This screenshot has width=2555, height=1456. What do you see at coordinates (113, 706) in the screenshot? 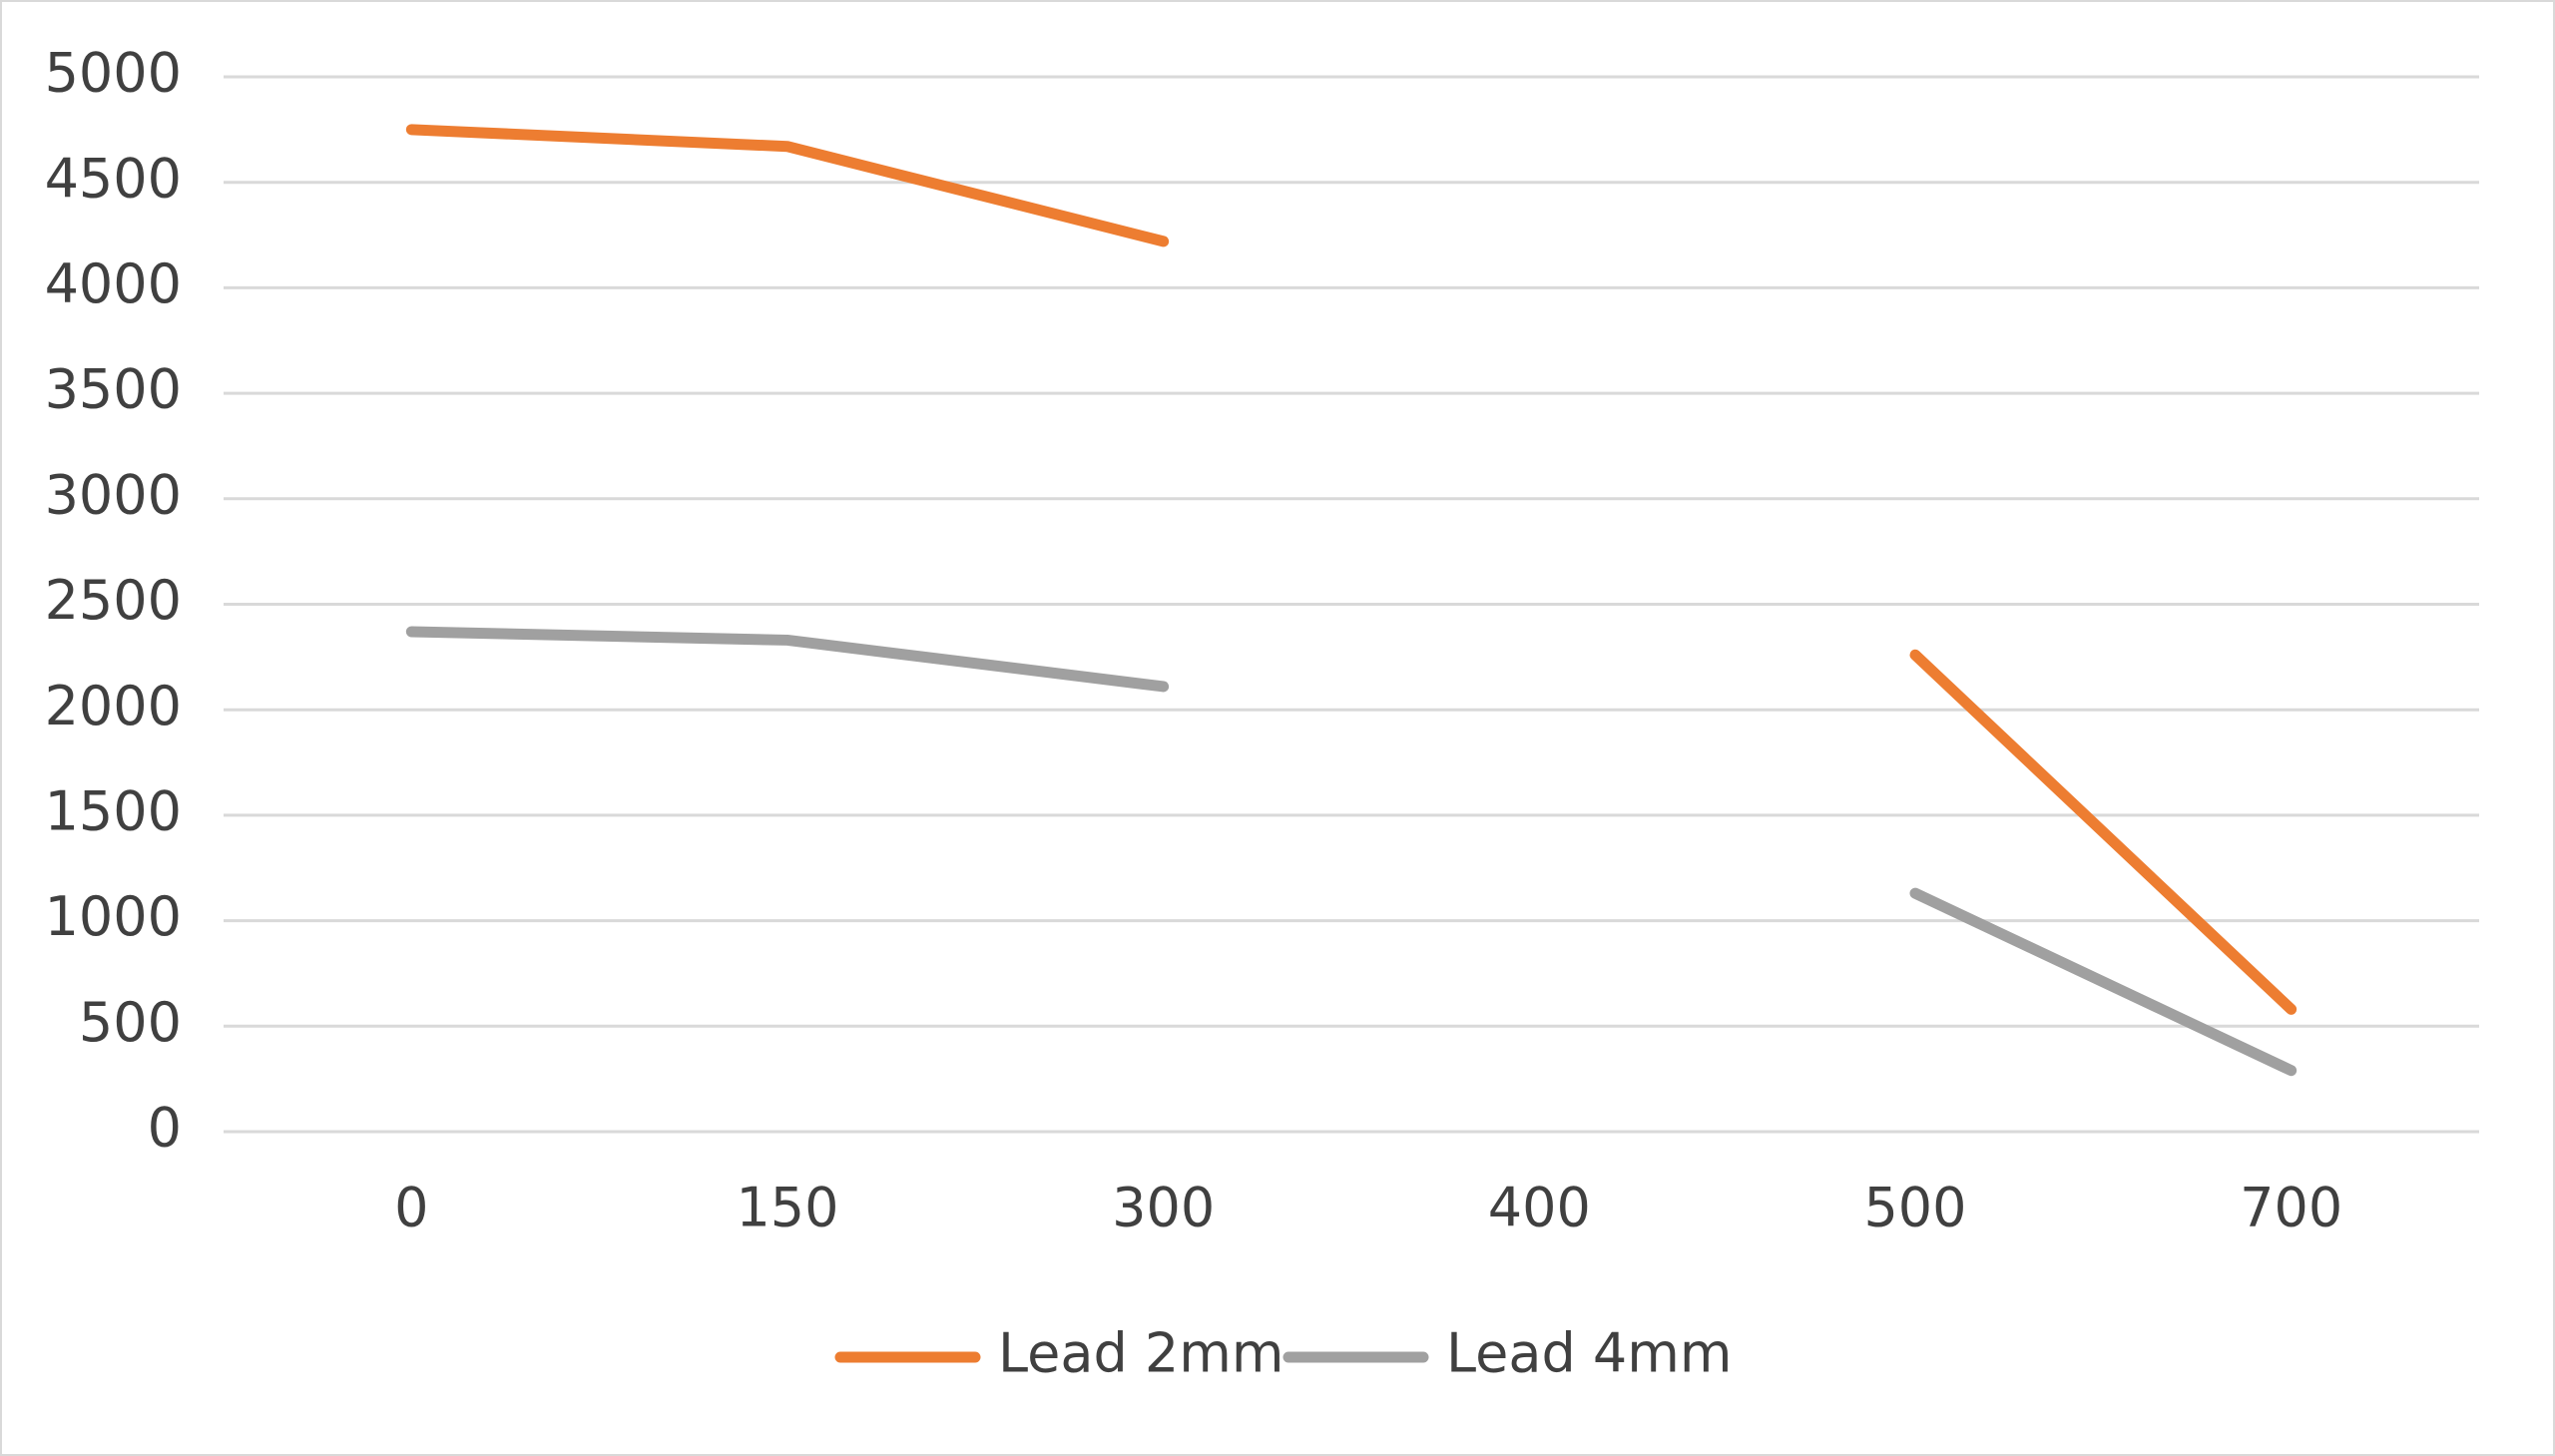
I see `y-tick-label: 2000` at bounding box center [113, 706].